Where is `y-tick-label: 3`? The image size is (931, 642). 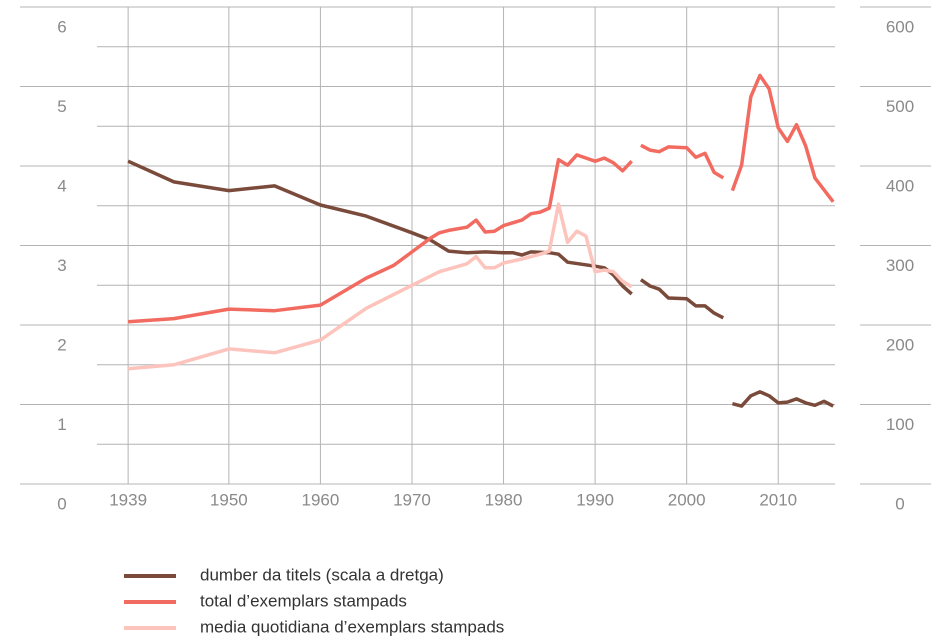
y-tick-label: 3 is located at coordinates (61, 265).